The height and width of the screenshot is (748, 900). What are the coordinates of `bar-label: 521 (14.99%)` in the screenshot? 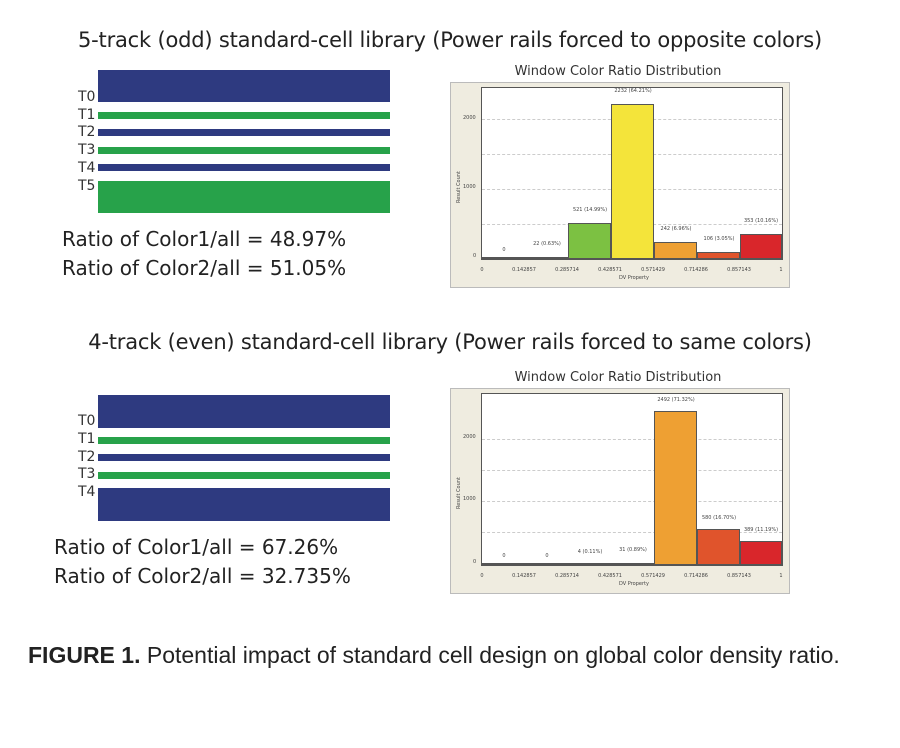 It's located at (590, 210).